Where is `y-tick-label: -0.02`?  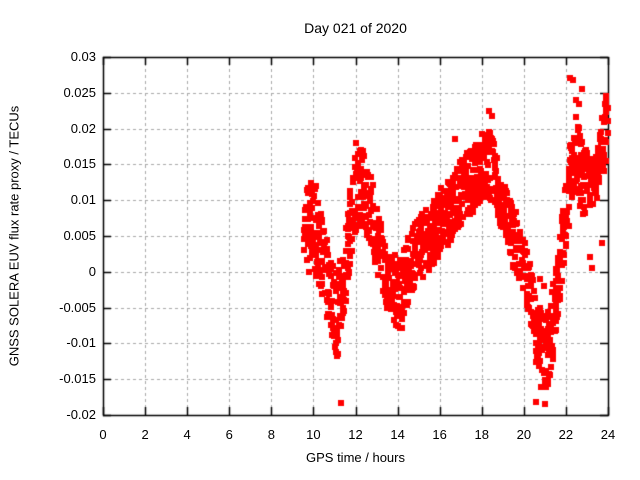 y-tick-label: -0.02 is located at coordinates (81, 414).